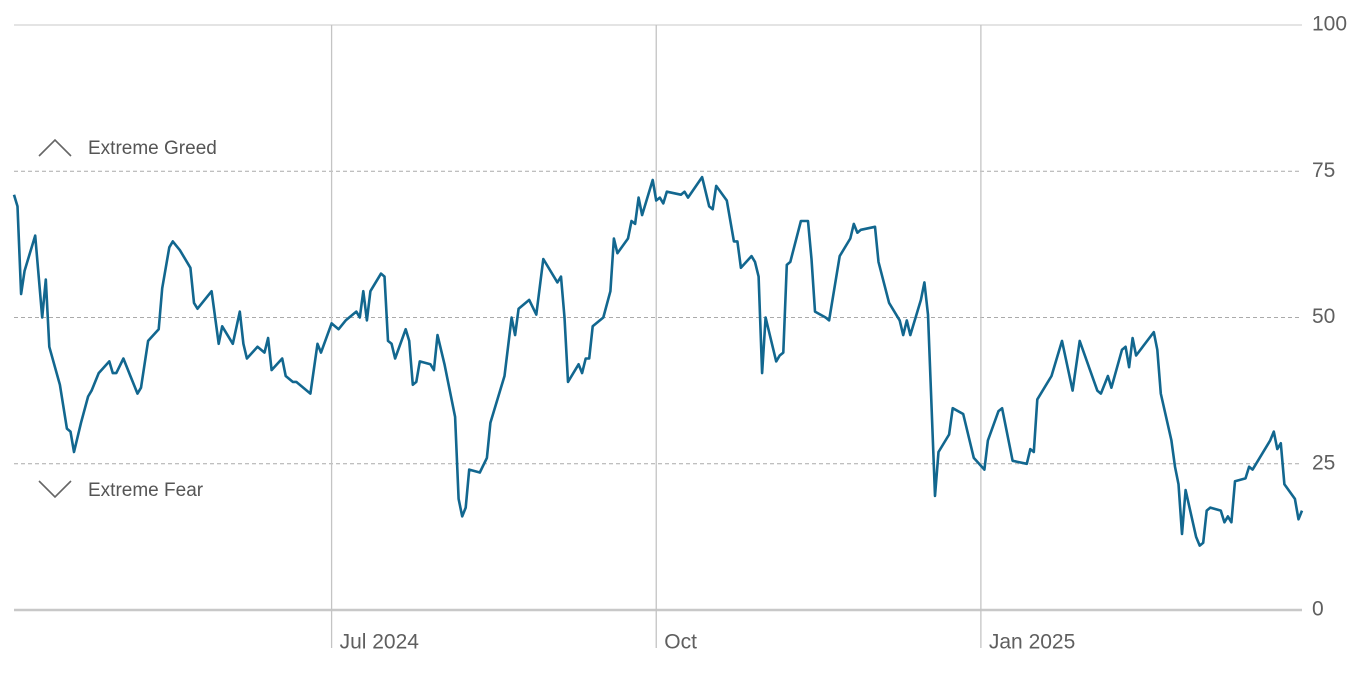  Describe the element at coordinates (55, 147) in the screenshot. I see `greed-chevron` at that location.